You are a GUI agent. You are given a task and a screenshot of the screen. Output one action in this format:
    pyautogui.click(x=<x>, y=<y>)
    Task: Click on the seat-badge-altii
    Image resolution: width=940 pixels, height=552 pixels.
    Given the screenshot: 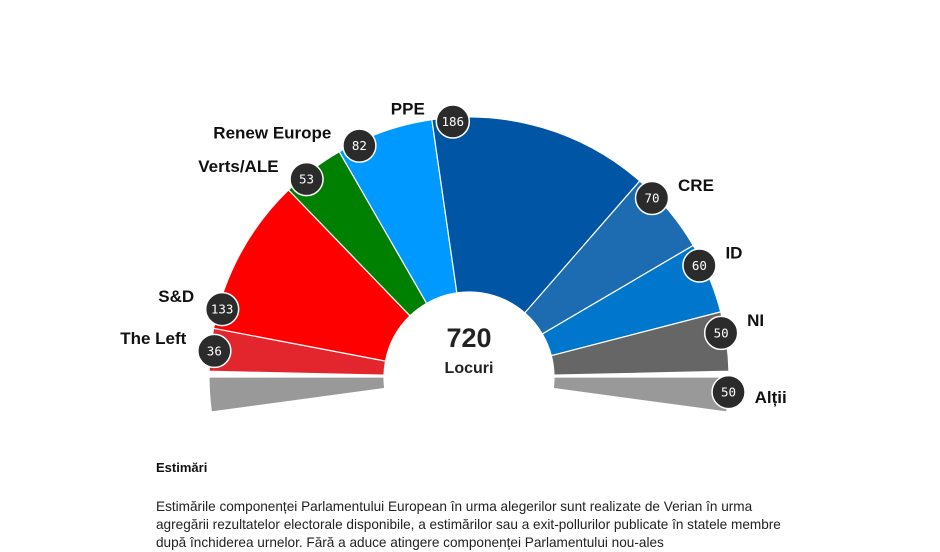 What is the action you would take?
    pyautogui.click(x=728, y=392)
    